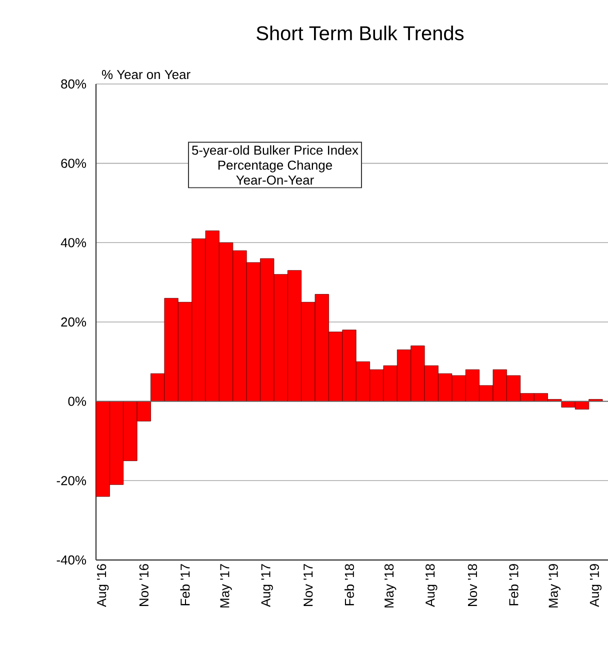 This screenshot has width=608, height=657. What do you see at coordinates (226, 586) in the screenshot?
I see `x-tick-label: May '17` at bounding box center [226, 586].